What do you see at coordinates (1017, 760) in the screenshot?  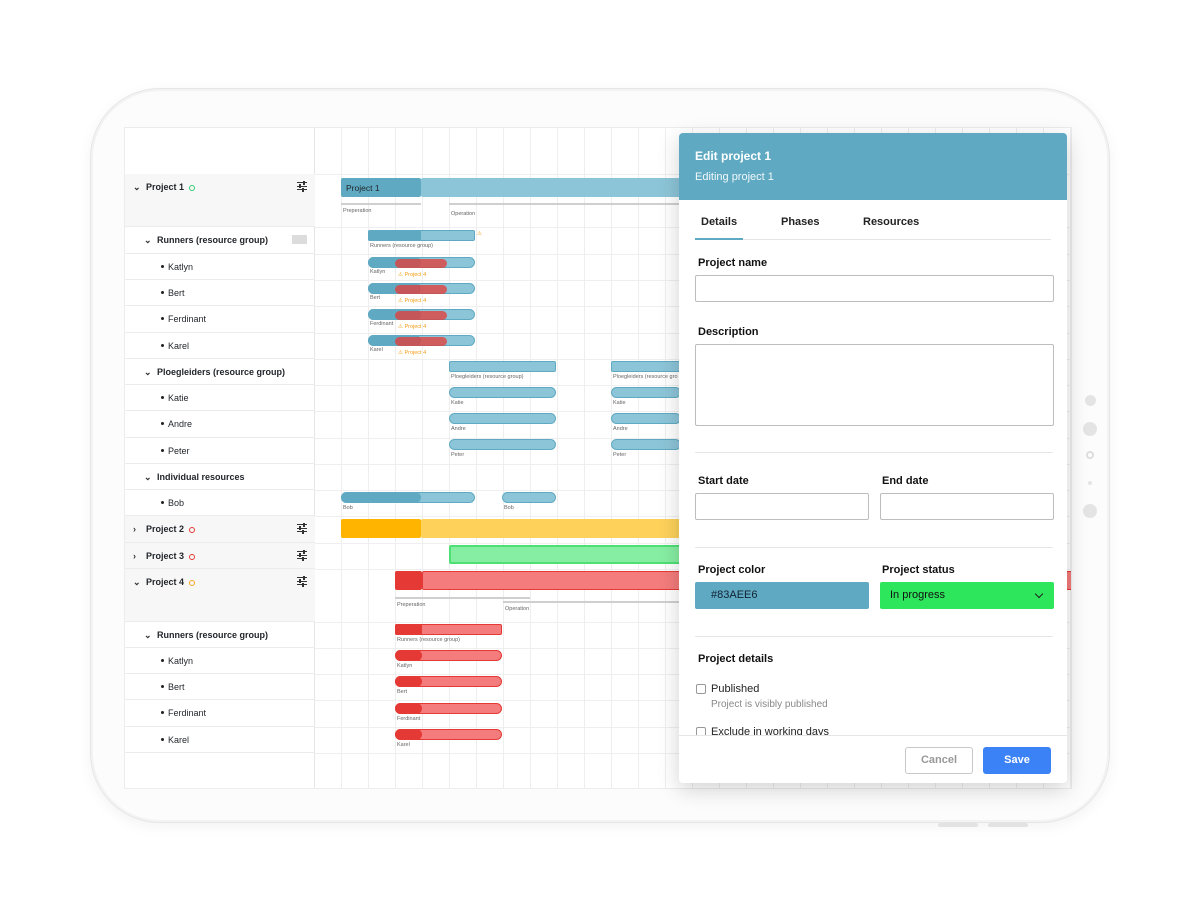 I see `save-button: Save` at bounding box center [1017, 760].